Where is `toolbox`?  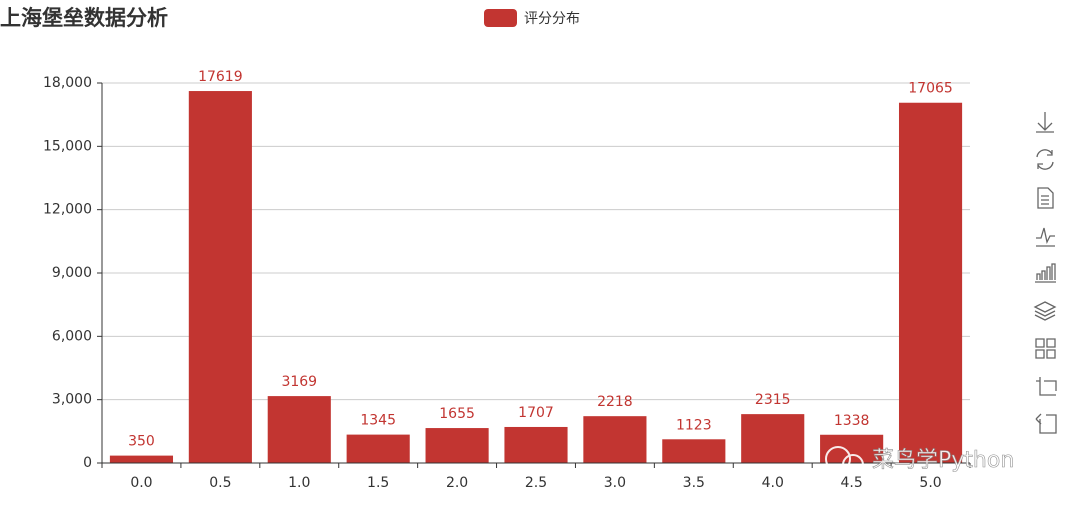 toolbox is located at coordinates (1045, 273).